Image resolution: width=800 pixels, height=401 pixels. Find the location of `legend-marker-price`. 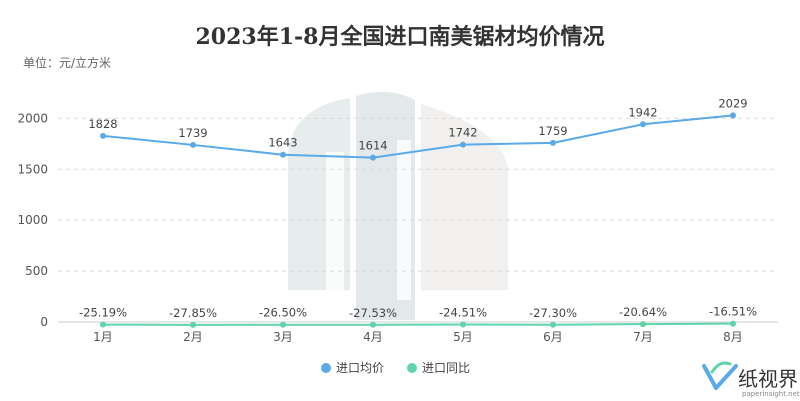

legend-marker-price is located at coordinates (326, 368).